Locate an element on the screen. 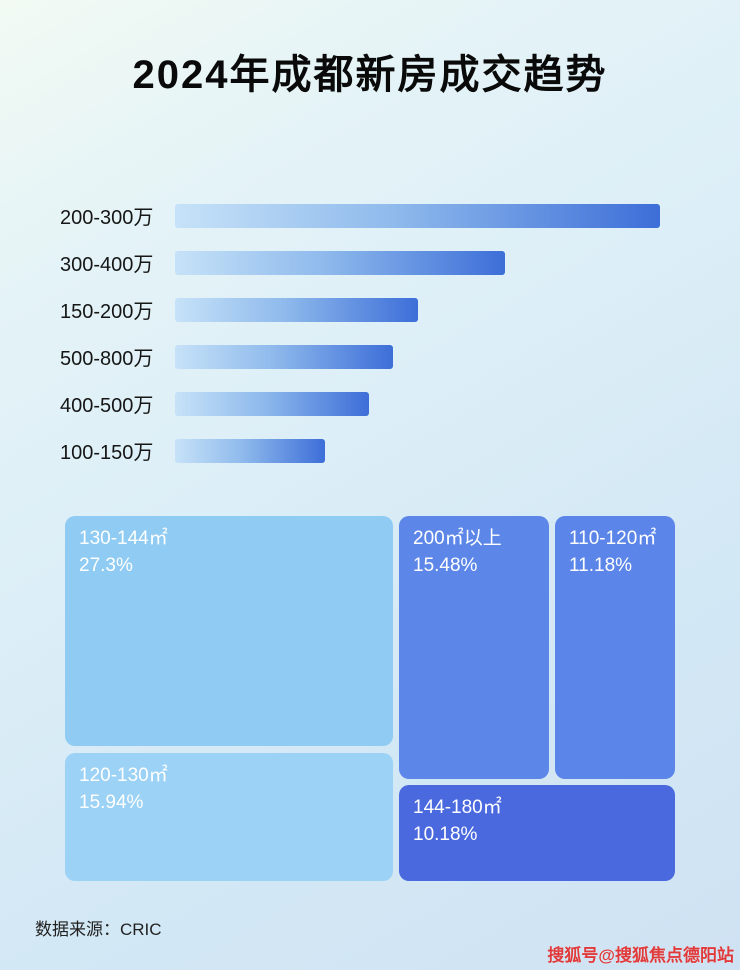  treemap-block-value: 15.48% is located at coordinates (445, 565).